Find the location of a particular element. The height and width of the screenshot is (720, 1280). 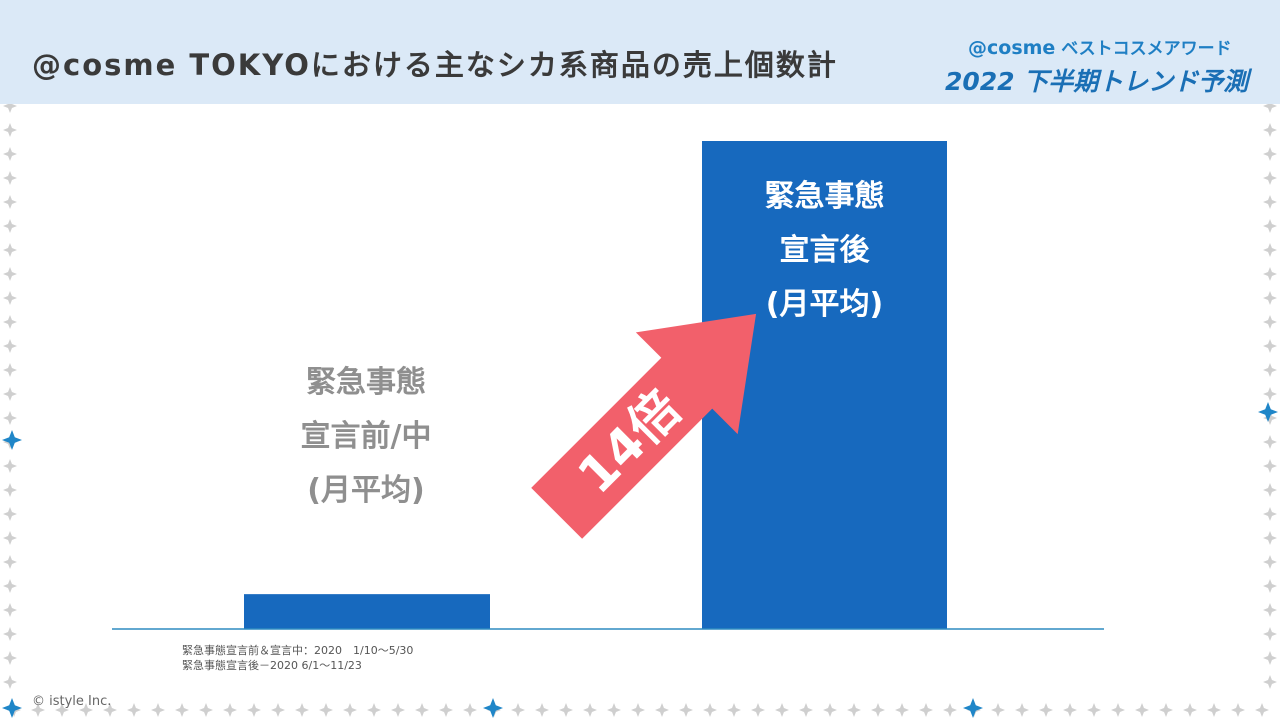

arrow-shape is located at coordinates (644, 426).